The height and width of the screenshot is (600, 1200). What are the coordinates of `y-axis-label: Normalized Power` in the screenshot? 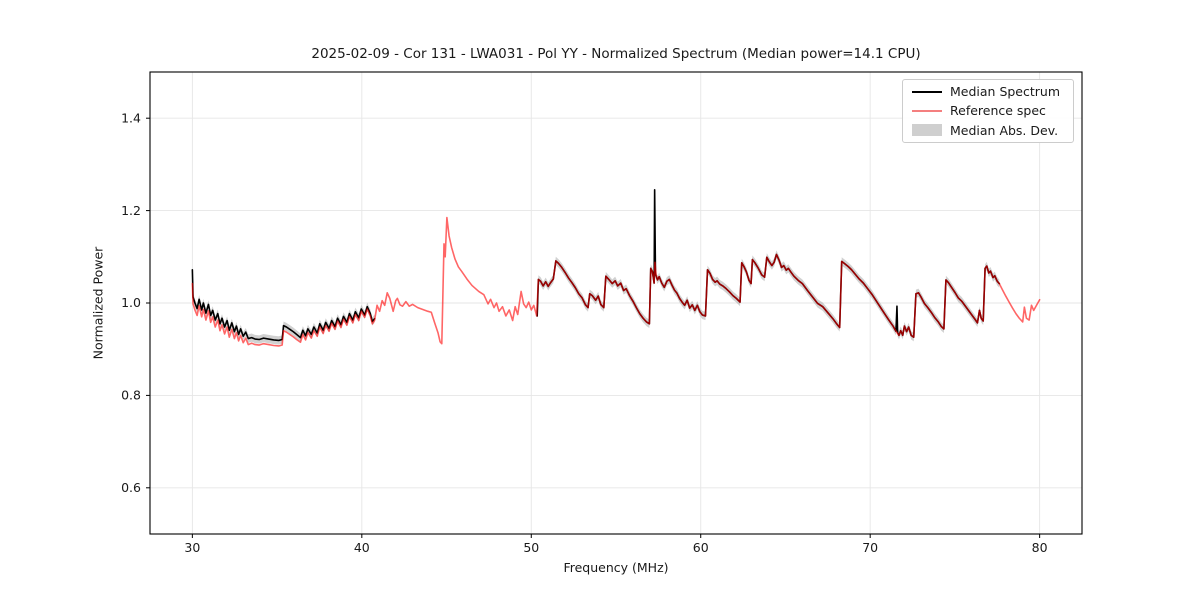 It's located at (98, 303).